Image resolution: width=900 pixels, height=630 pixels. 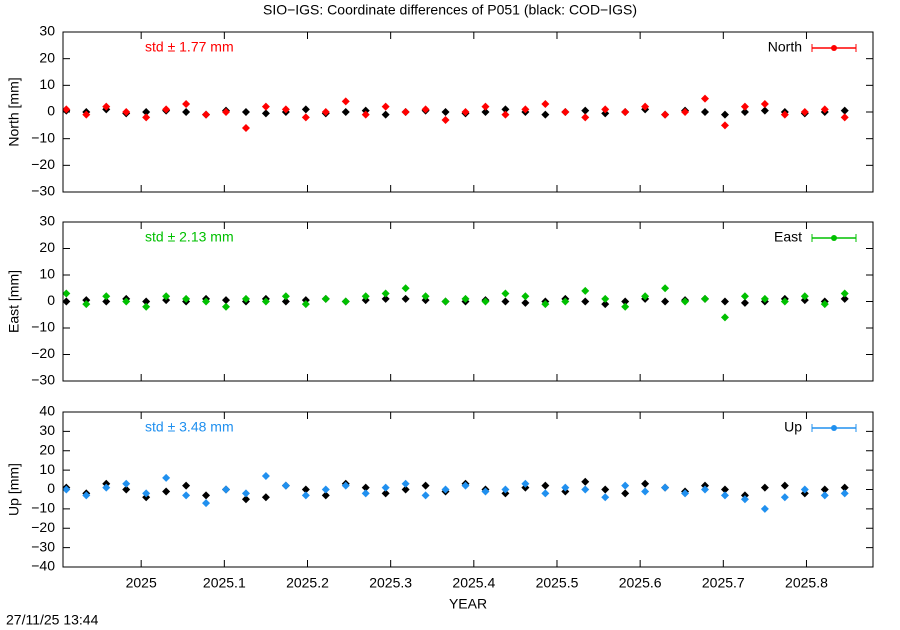 What do you see at coordinates (189, 47) in the screenshot?
I see `annotation: std ± 1.77 mm` at bounding box center [189, 47].